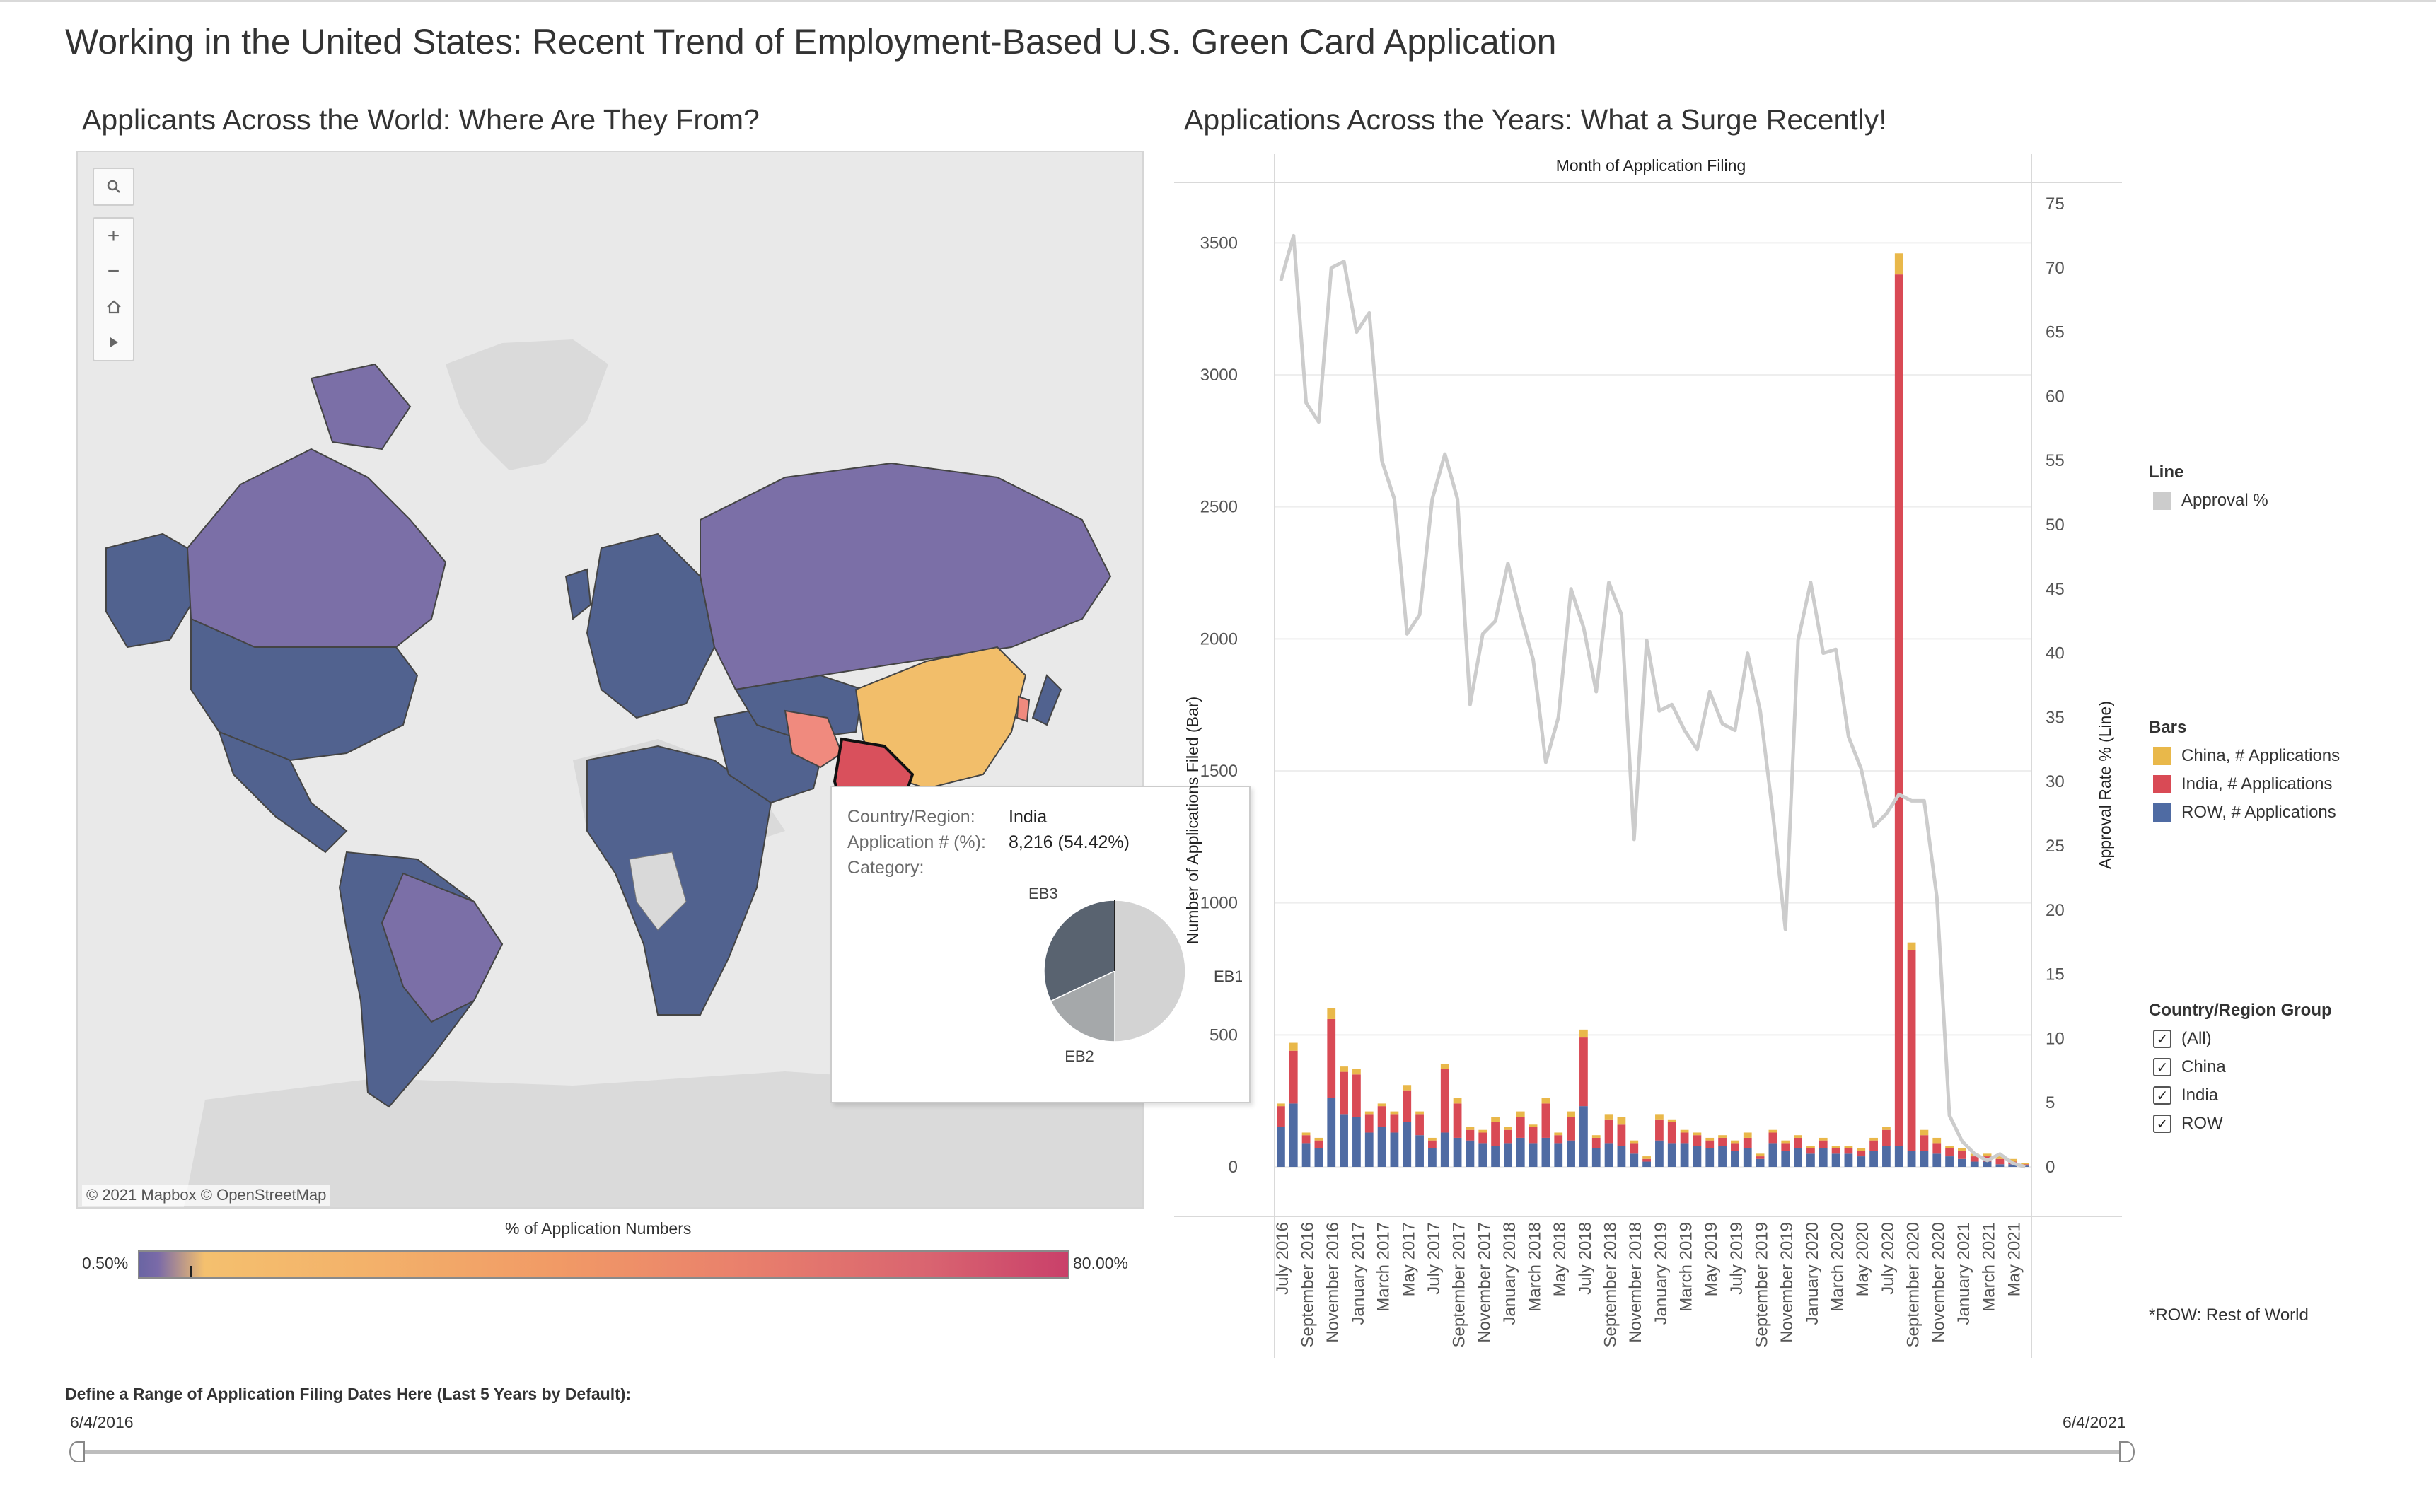 The height and width of the screenshot is (1512, 2436). I want to click on group-filter-row: ✓ ROW, so click(2188, 1124).